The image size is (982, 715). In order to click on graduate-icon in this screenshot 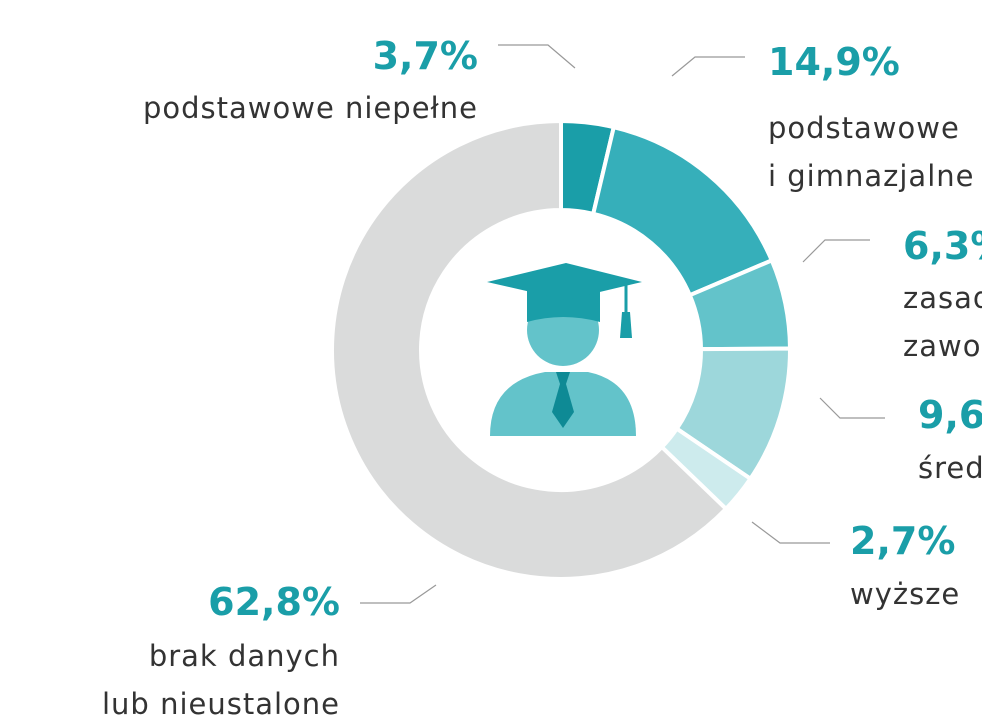, I will do `click(564, 349)`.